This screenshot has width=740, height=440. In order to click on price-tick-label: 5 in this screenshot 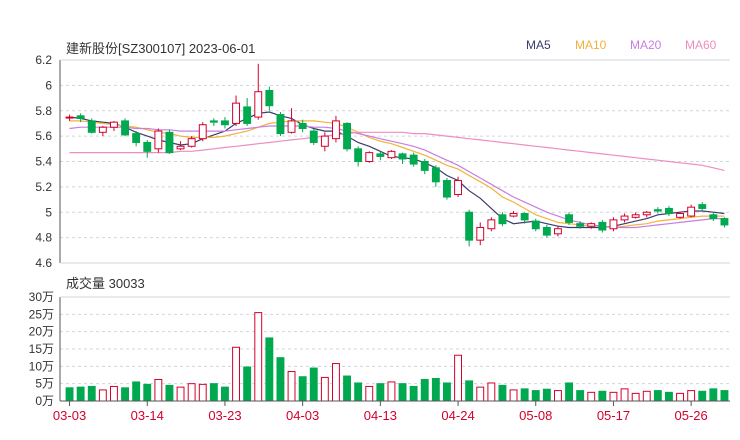, I will do `click(48, 212)`.